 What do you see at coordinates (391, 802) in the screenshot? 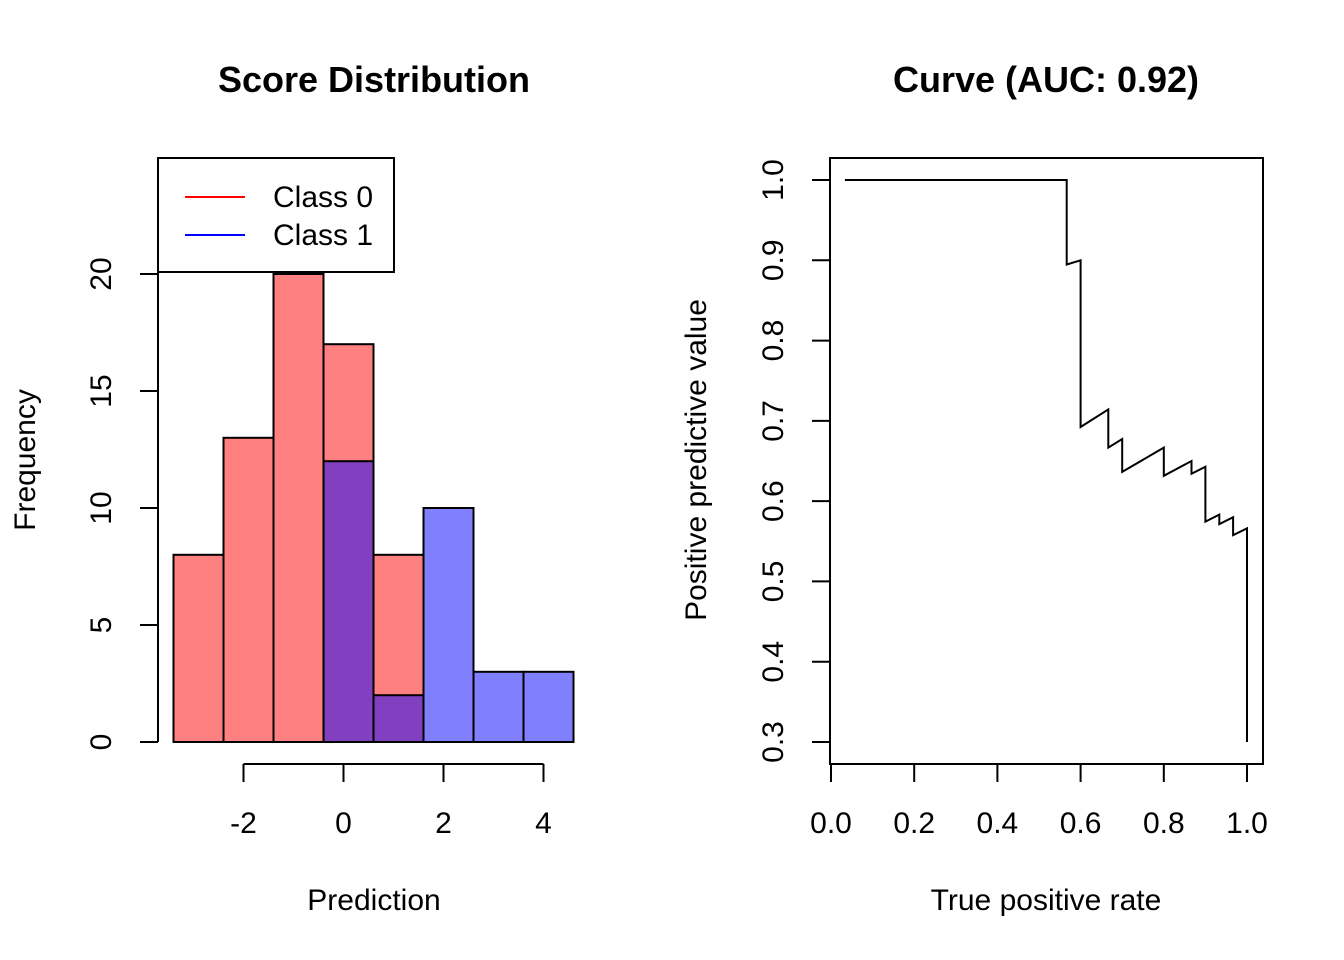
I see `histogram-x-ticks: -2 0 2 4` at bounding box center [391, 802].